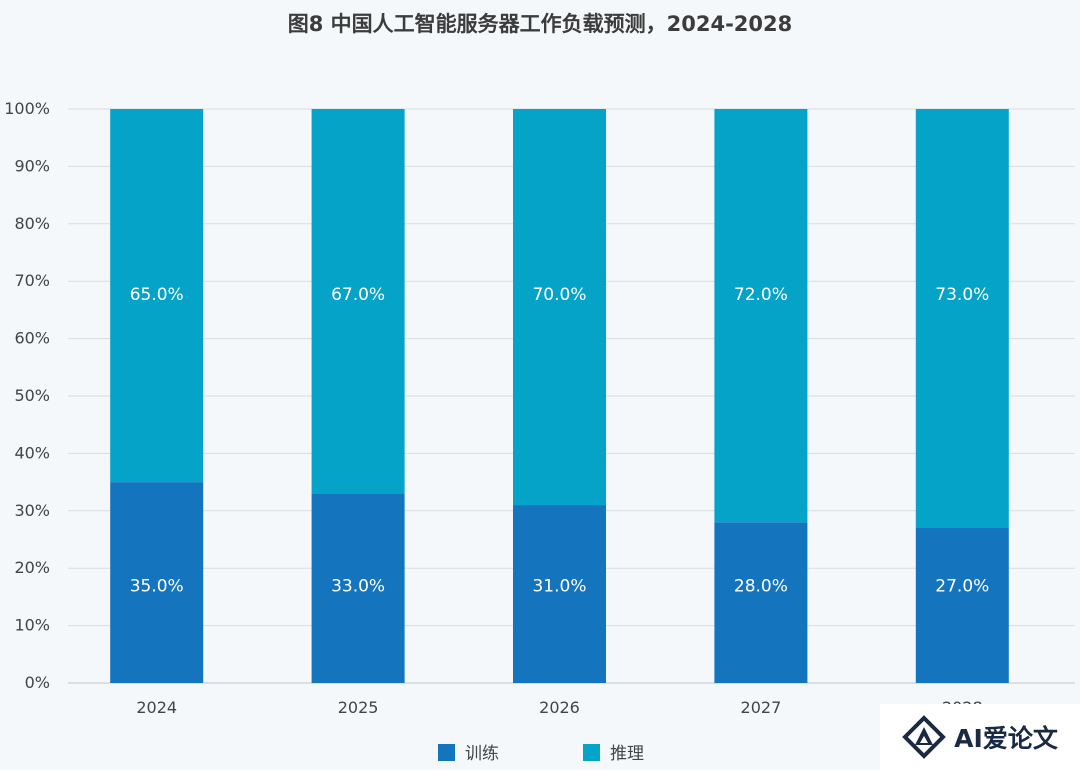 The height and width of the screenshot is (770, 1080). Describe the element at coordinates (32, 280) in the screenshot. I see `y-tick-label: 70%` at that location.